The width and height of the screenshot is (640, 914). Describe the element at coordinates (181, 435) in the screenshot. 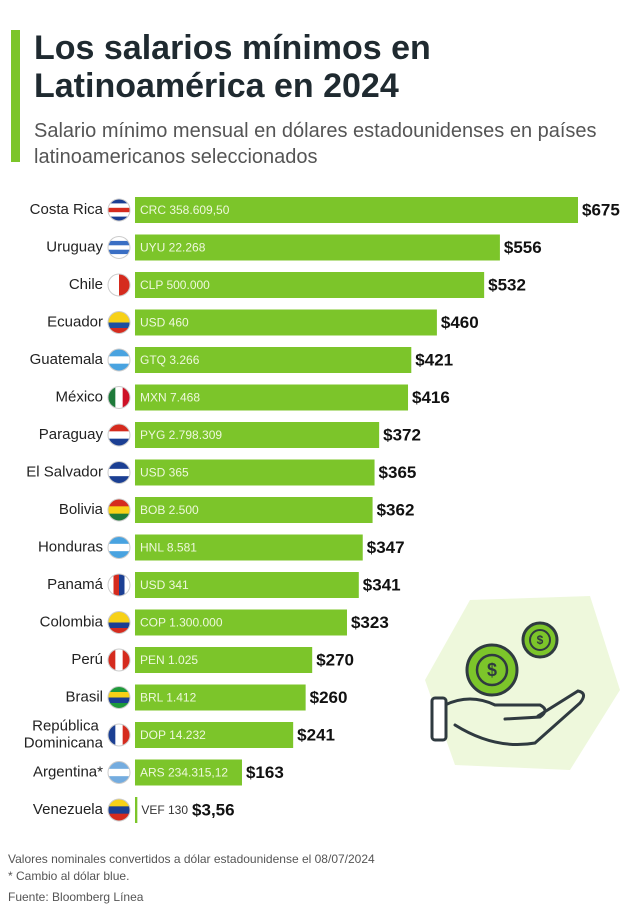

I see `local-currency-label: PYG 2.798.309` at that location.